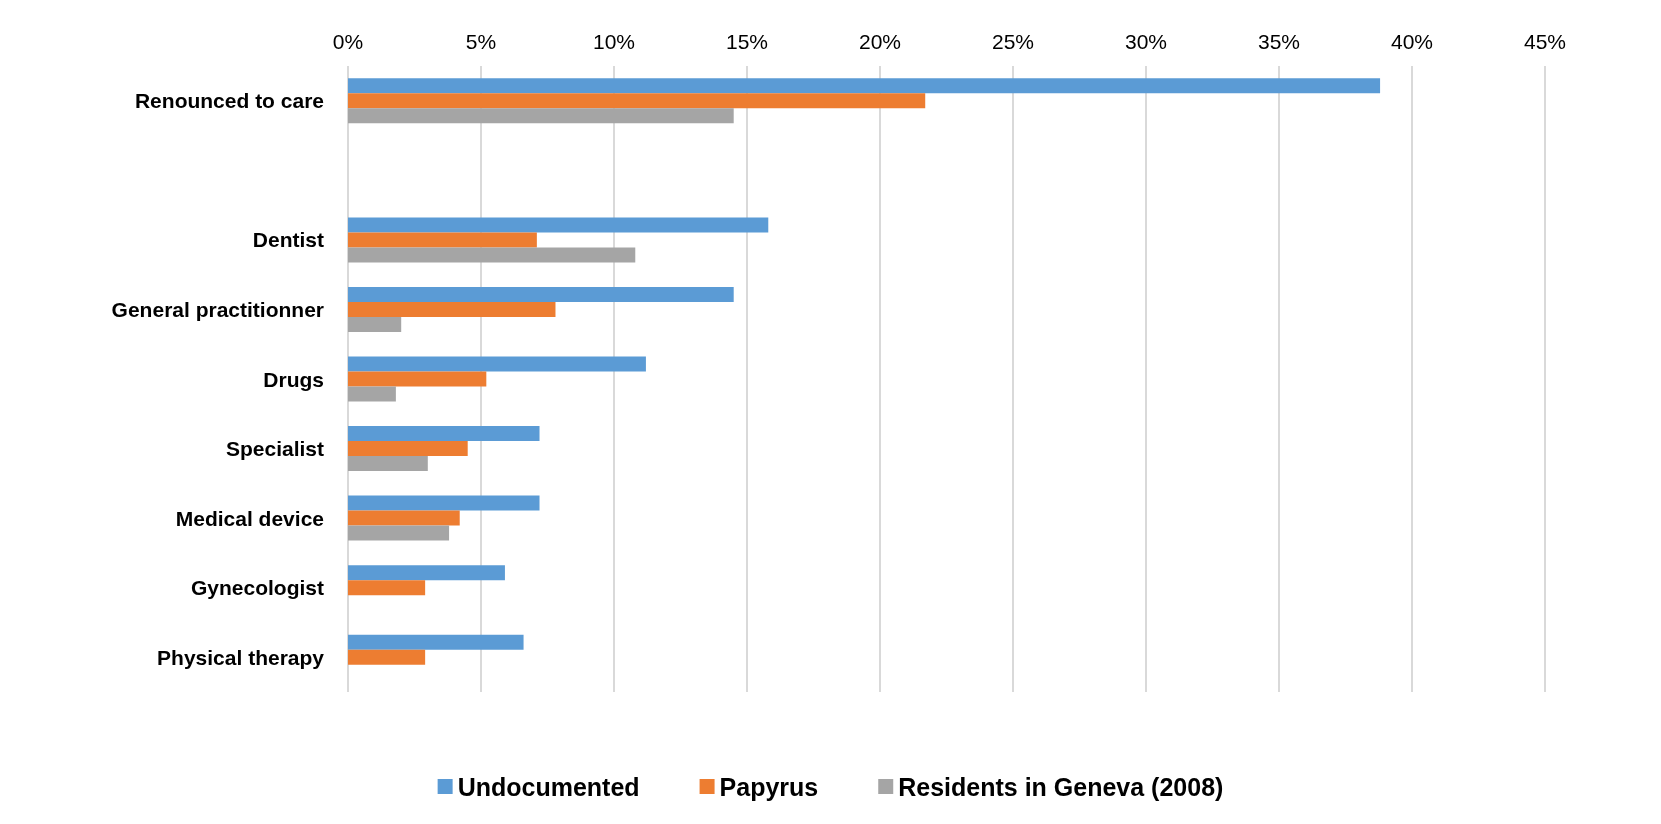 The height and width of the screenshot is (824, 1661). Describe the element at coordinates (348, 41) in the screenshot. I see `x-tick-label: 0%` at that location.